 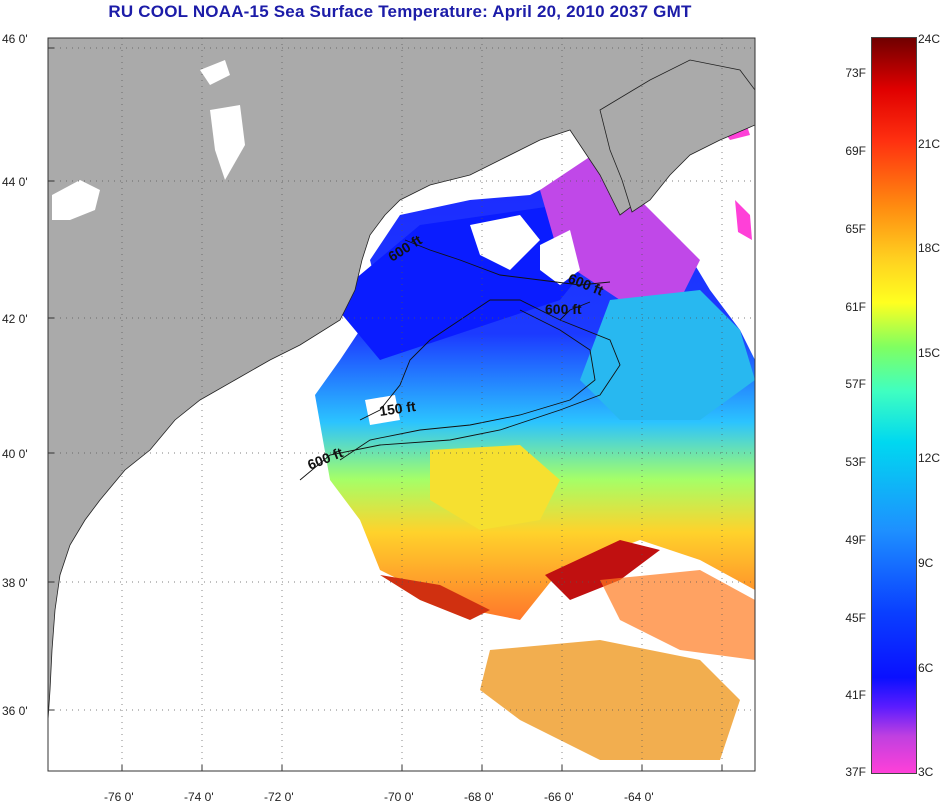 What do you see at coordinates (399, 797) in the screenshot?
I see `lon-label-70: -70 0'` at bounding box center [399, 797].